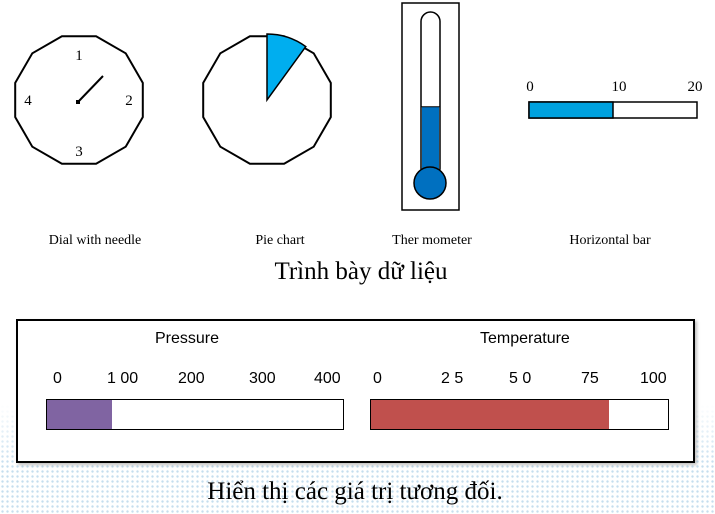 The height and width of the screenshot is (514, 715). What do you see at coordinates (430, 142) in the screenshot?
I see `thermometer-mercury` at bounding box center [430, 142].